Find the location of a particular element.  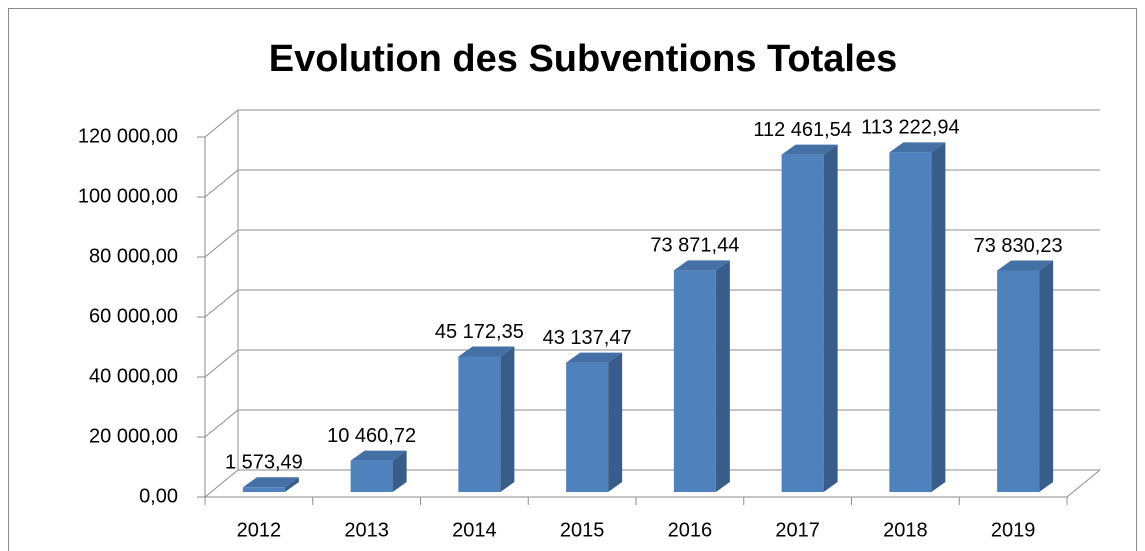

x-tick-label: 2018 is located at coordinates (905, 530).